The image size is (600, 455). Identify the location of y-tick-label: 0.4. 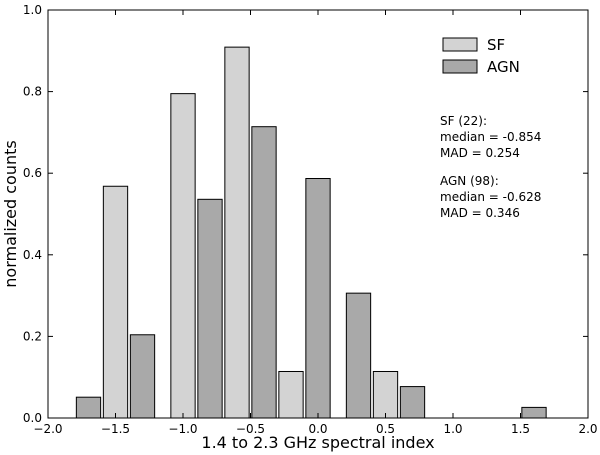
(32, 255).